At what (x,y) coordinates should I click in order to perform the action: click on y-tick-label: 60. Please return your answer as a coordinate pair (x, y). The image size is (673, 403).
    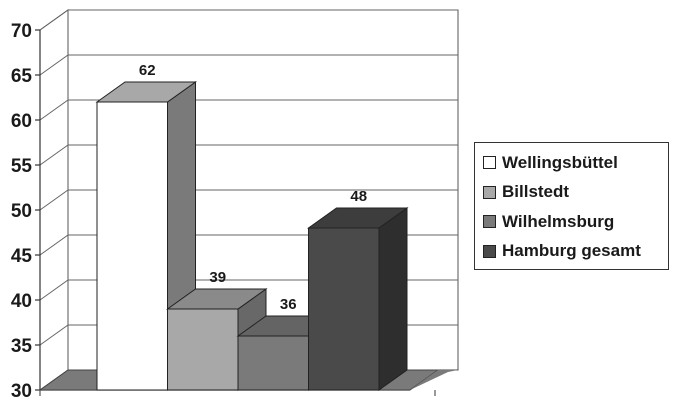
    Looking at the image, I should click on (21, 121).